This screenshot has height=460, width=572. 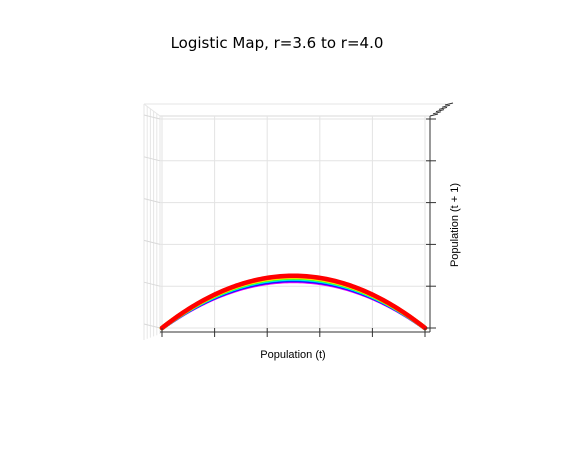 What do you see at coordinates (277, 43) in the screenshot?
I see `chart-title: Logistic Map, r=3.6 to r=4.0` at bounding box center [277, 43].